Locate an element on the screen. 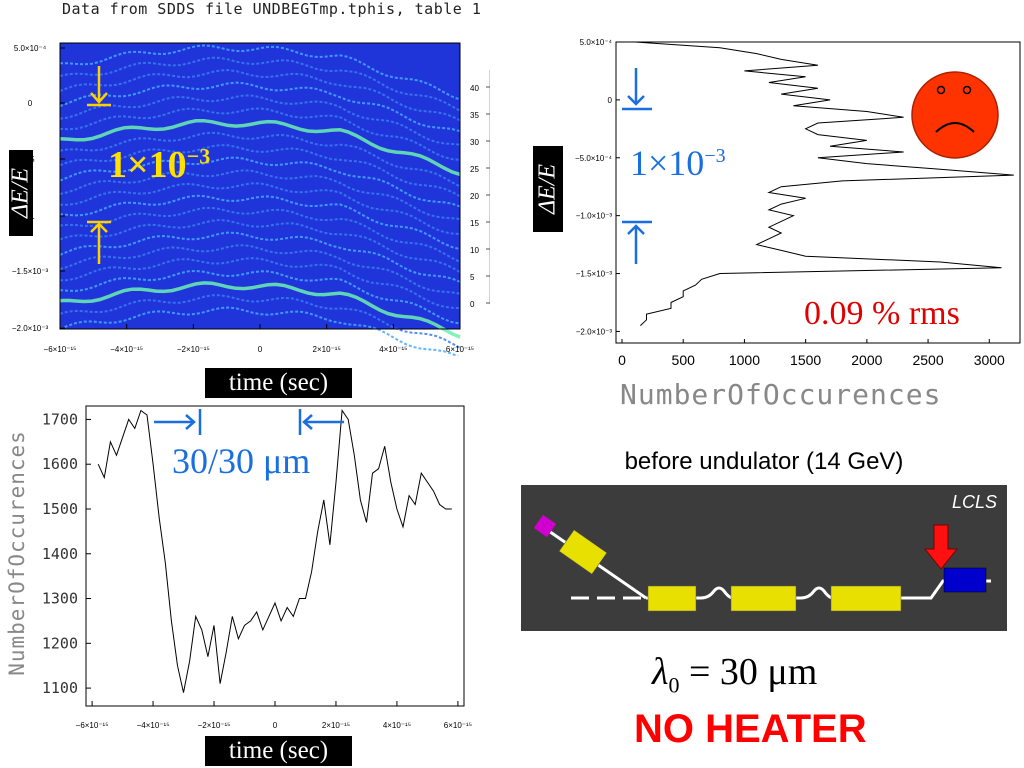 The width and height of the screenshot is (1024, 768). colorbar-tick: 0 is located at coordinates (472, 304).